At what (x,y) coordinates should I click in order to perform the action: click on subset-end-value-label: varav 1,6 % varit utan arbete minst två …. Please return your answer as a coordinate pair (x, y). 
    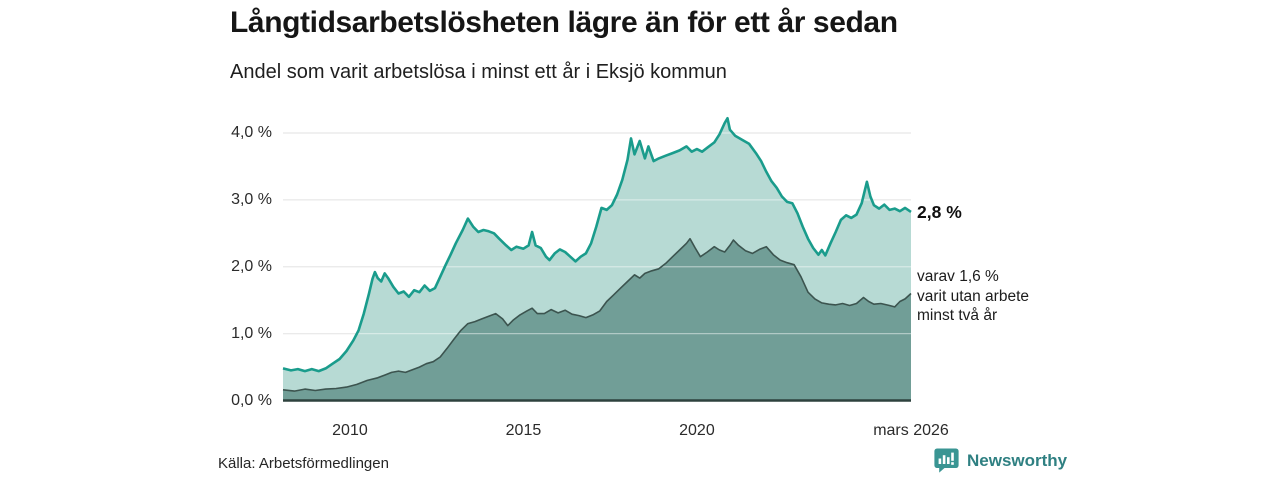
    Looking at the image, I should click on (973, 296).